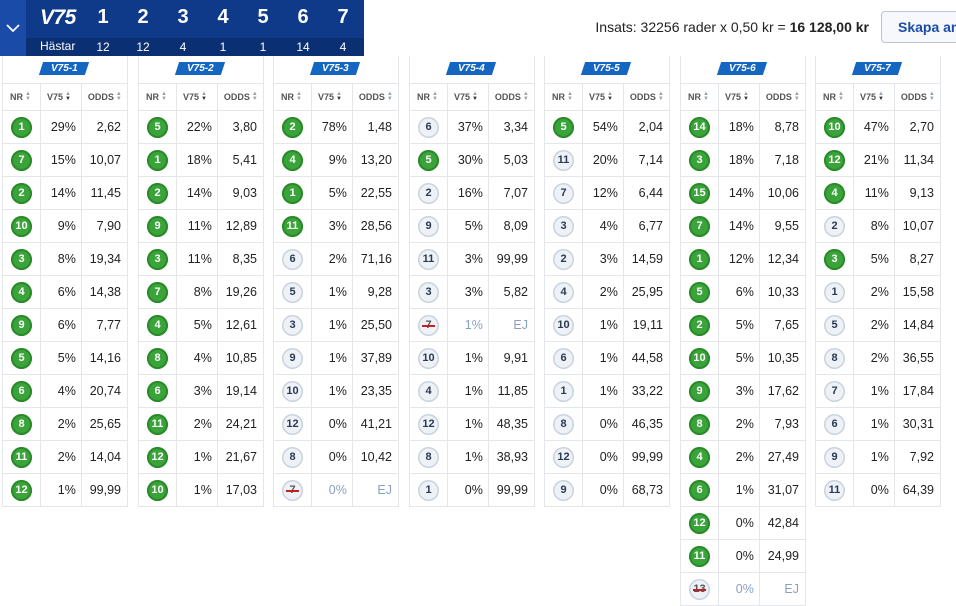 The image size is (956, 606). What do you see at coordinates (743, 259) in the screenshot?
I see `table-row: 1 12% 12,34` at bounding box center [743, 259].